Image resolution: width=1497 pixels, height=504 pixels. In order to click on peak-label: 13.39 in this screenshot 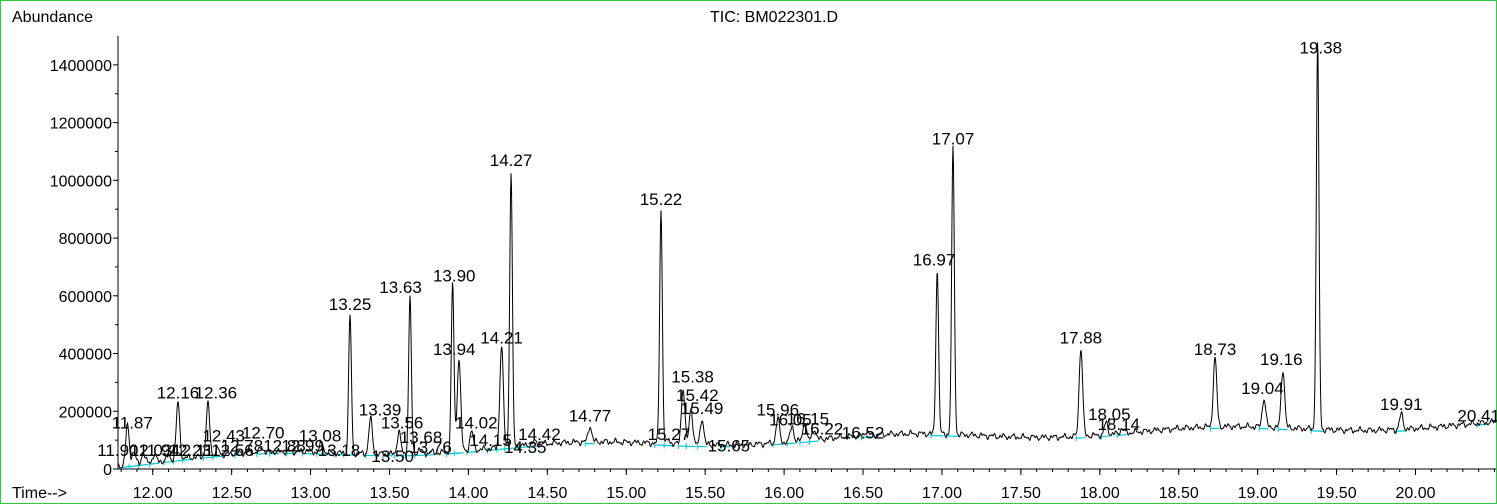, I will do `click(380, 410)`.